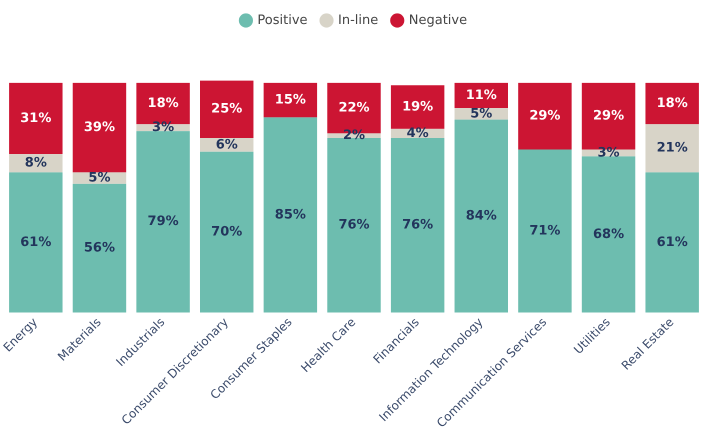 The image size is (704, 438). I want to click on legend-label: In-line, so click(358, 20).